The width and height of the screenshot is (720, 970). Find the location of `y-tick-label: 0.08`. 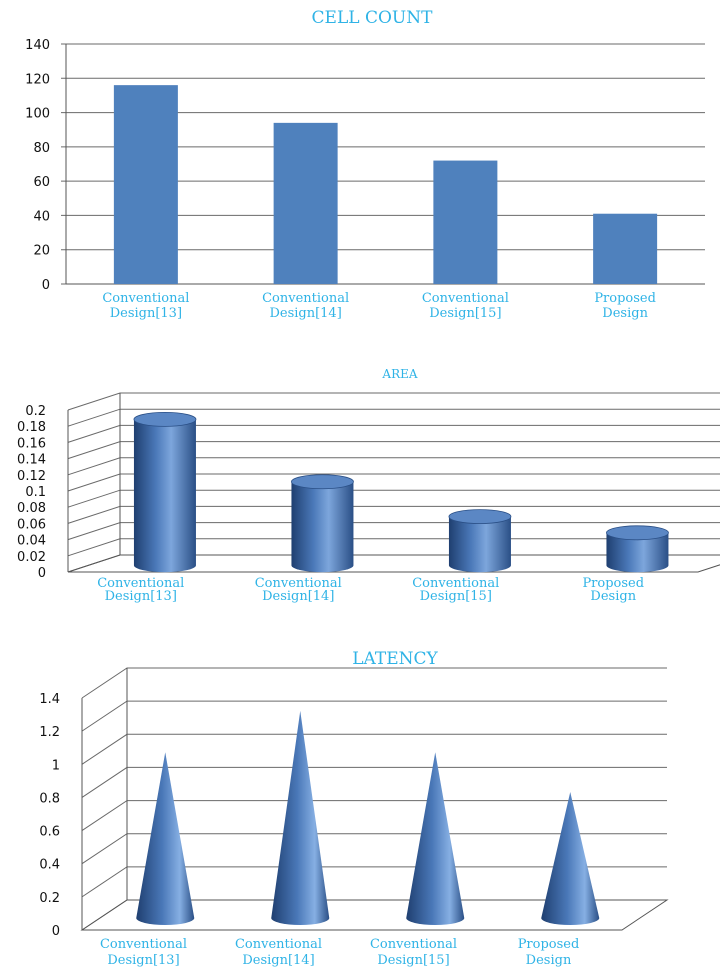

y-tick-label: 0.08 is located at coordinates (31, 508).